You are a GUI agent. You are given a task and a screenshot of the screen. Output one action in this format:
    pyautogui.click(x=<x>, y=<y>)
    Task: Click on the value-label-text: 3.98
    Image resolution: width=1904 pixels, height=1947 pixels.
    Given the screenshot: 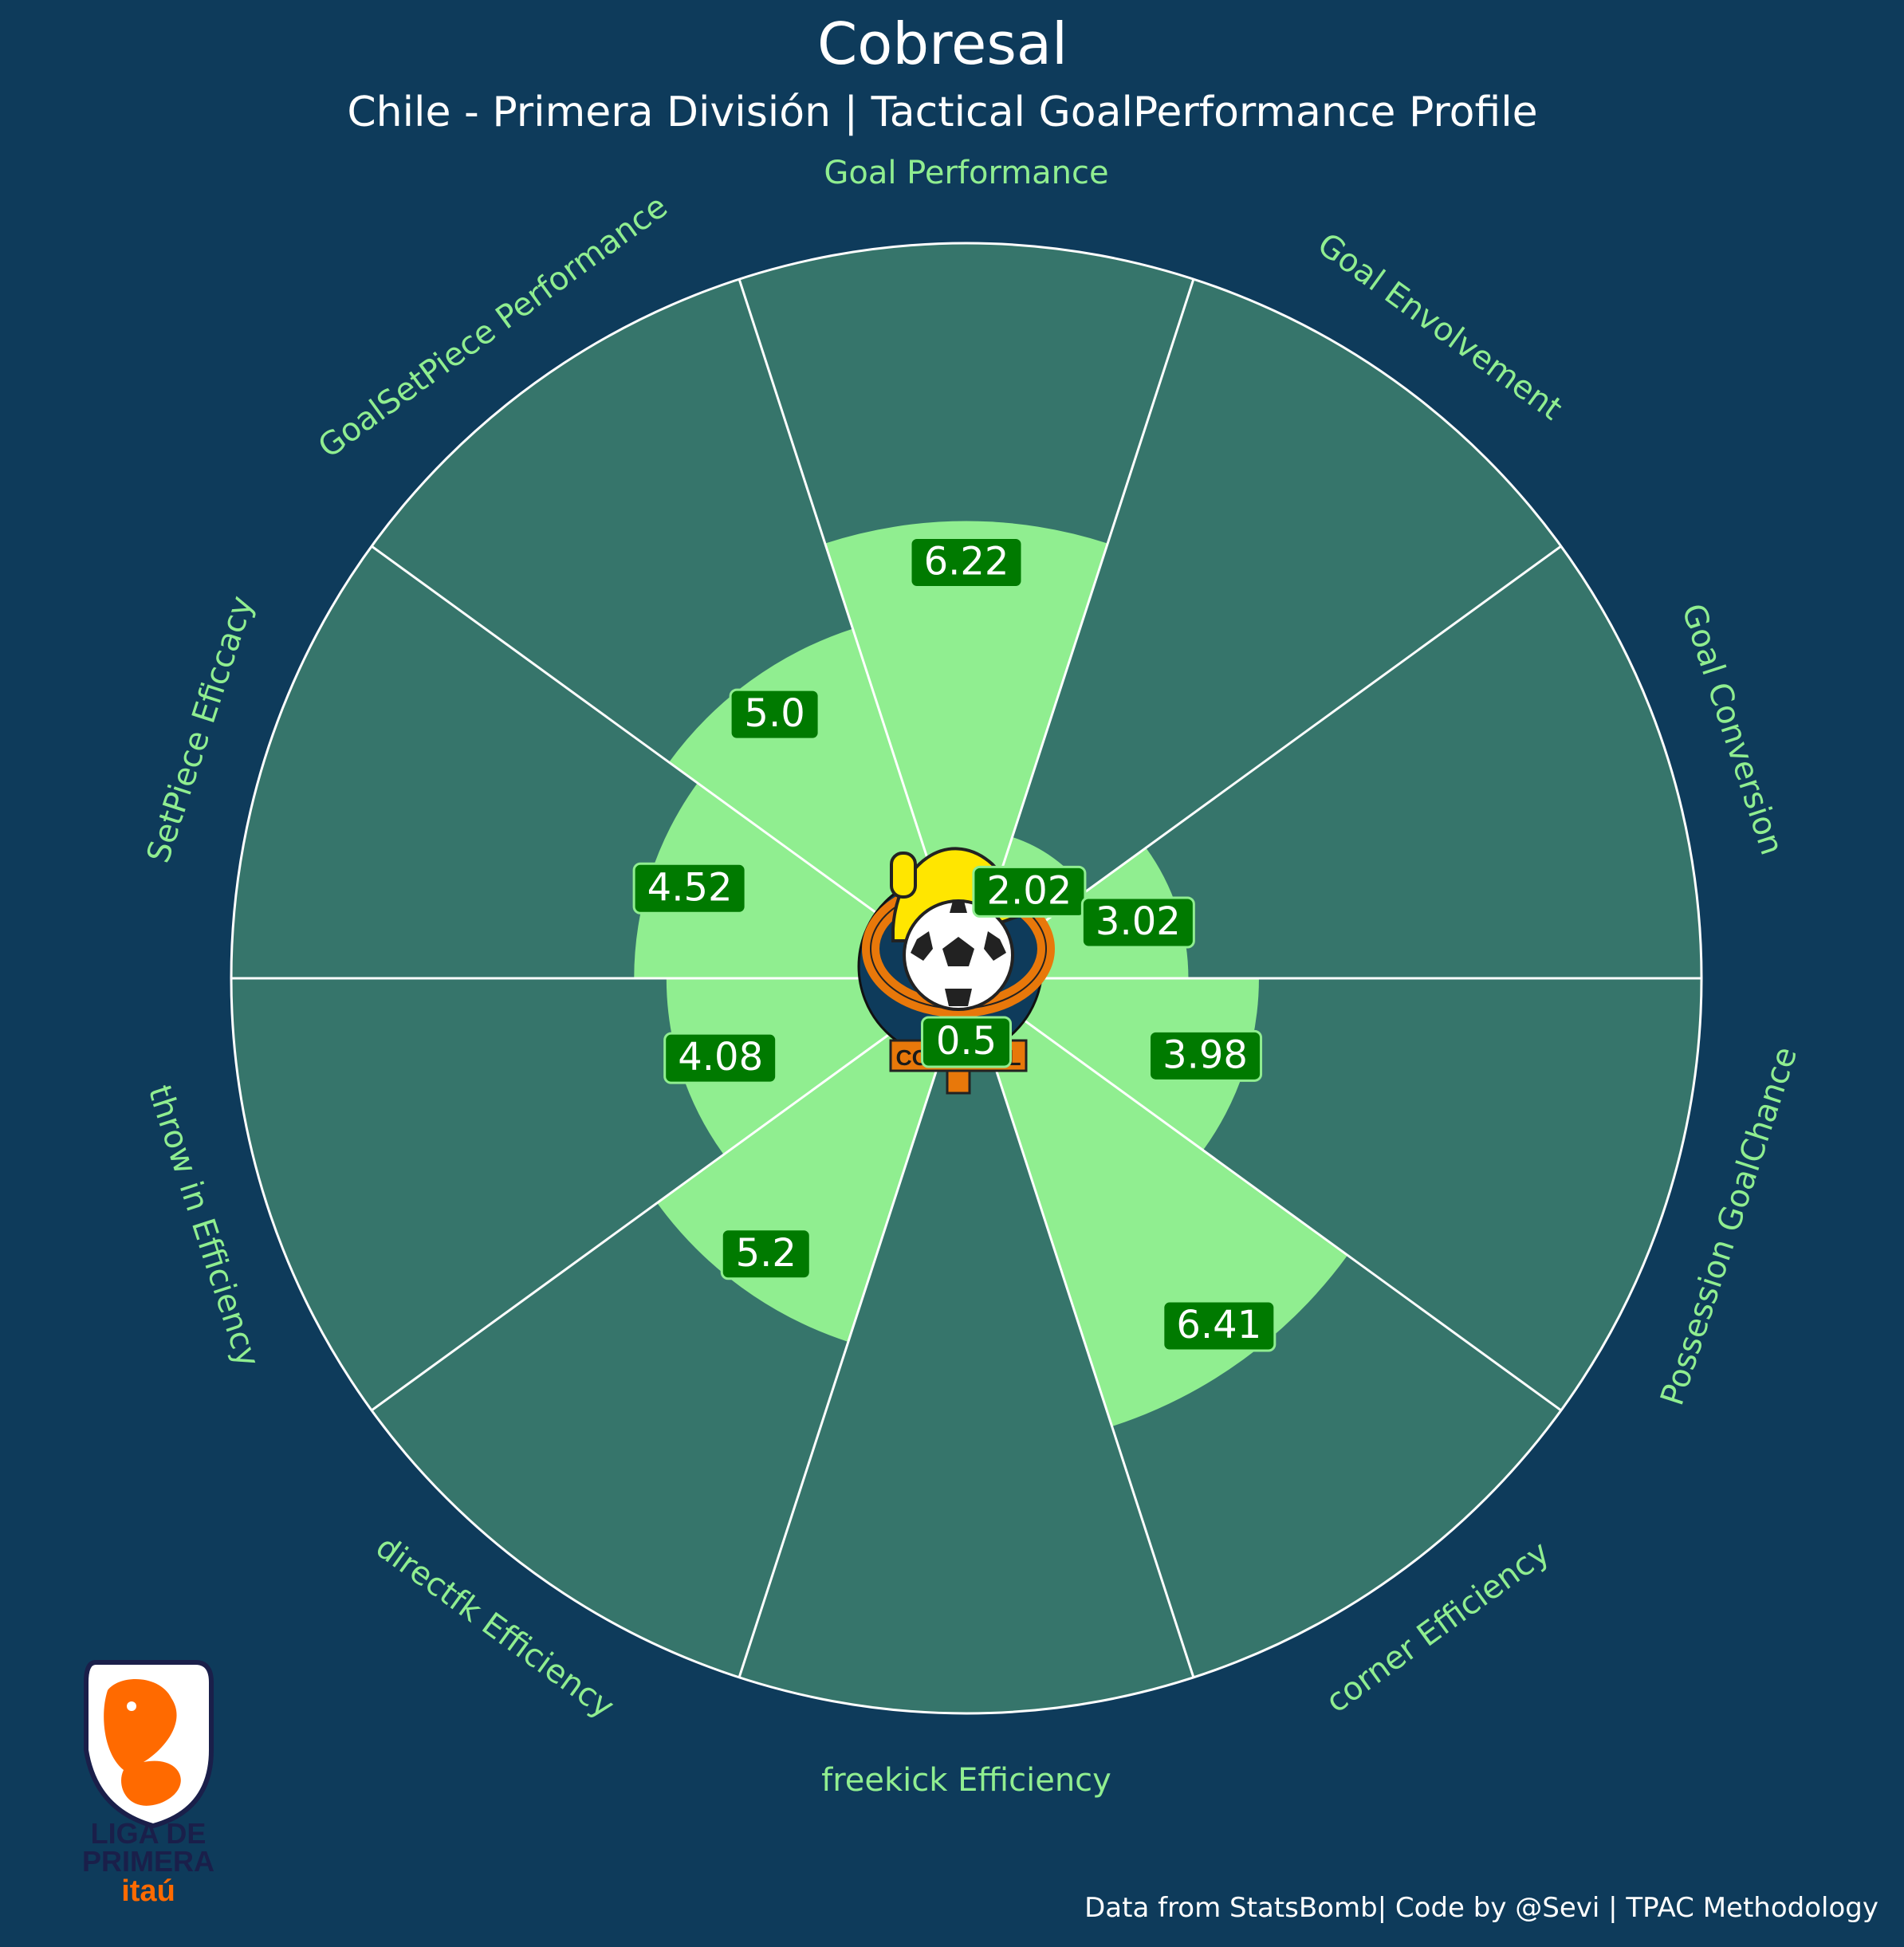 What is the action you would take?
    pyautogui.click(x=1205, y=1054)
    